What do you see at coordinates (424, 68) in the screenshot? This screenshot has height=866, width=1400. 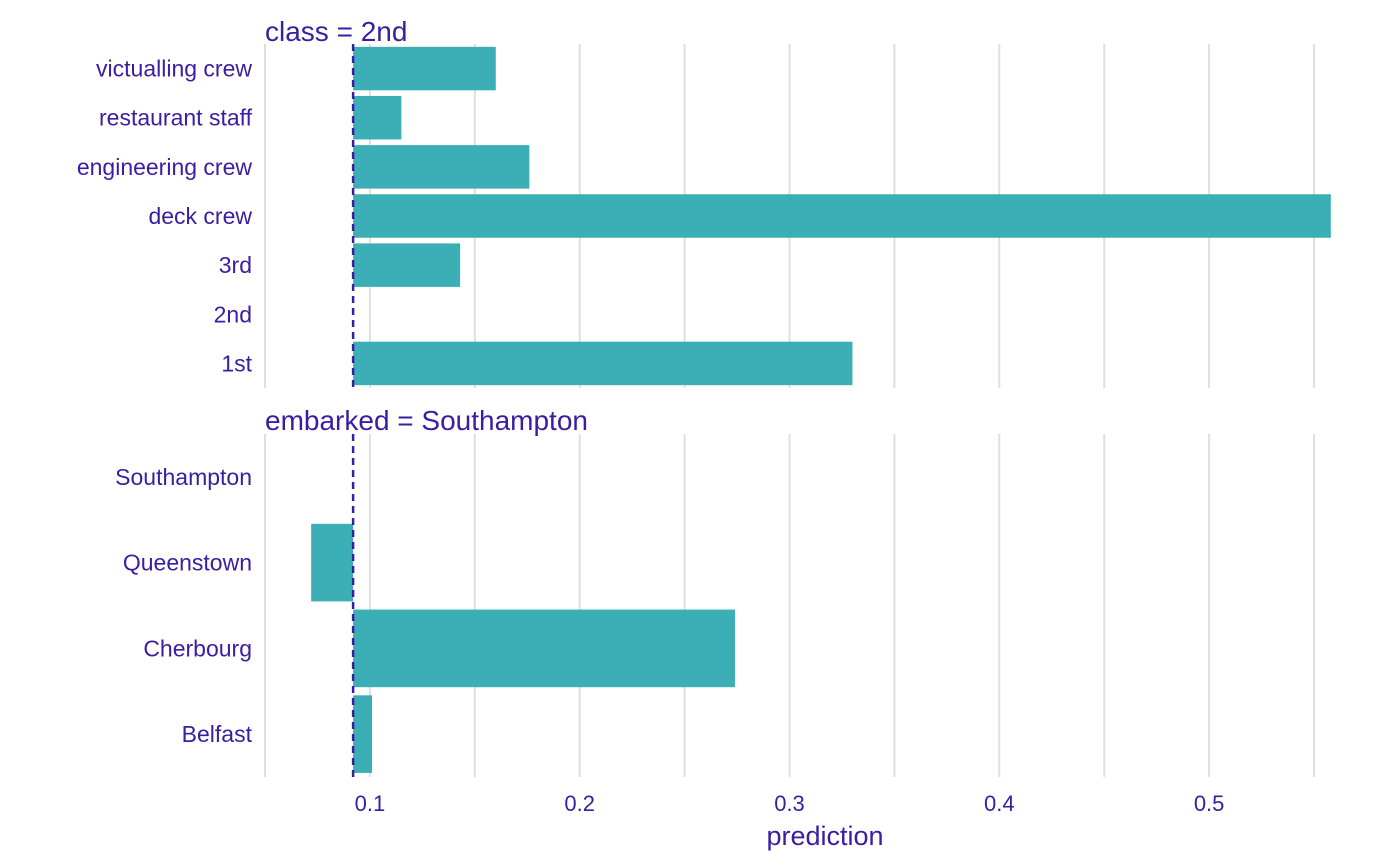 I see `bar-victualling-crew` at bounding box center [424, 68].